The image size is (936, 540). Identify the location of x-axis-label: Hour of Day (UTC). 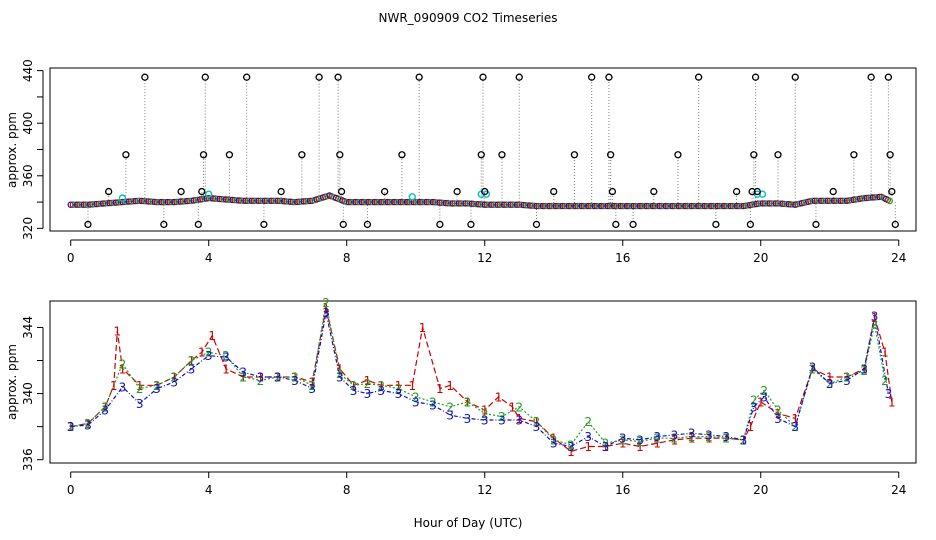
(468, 523).